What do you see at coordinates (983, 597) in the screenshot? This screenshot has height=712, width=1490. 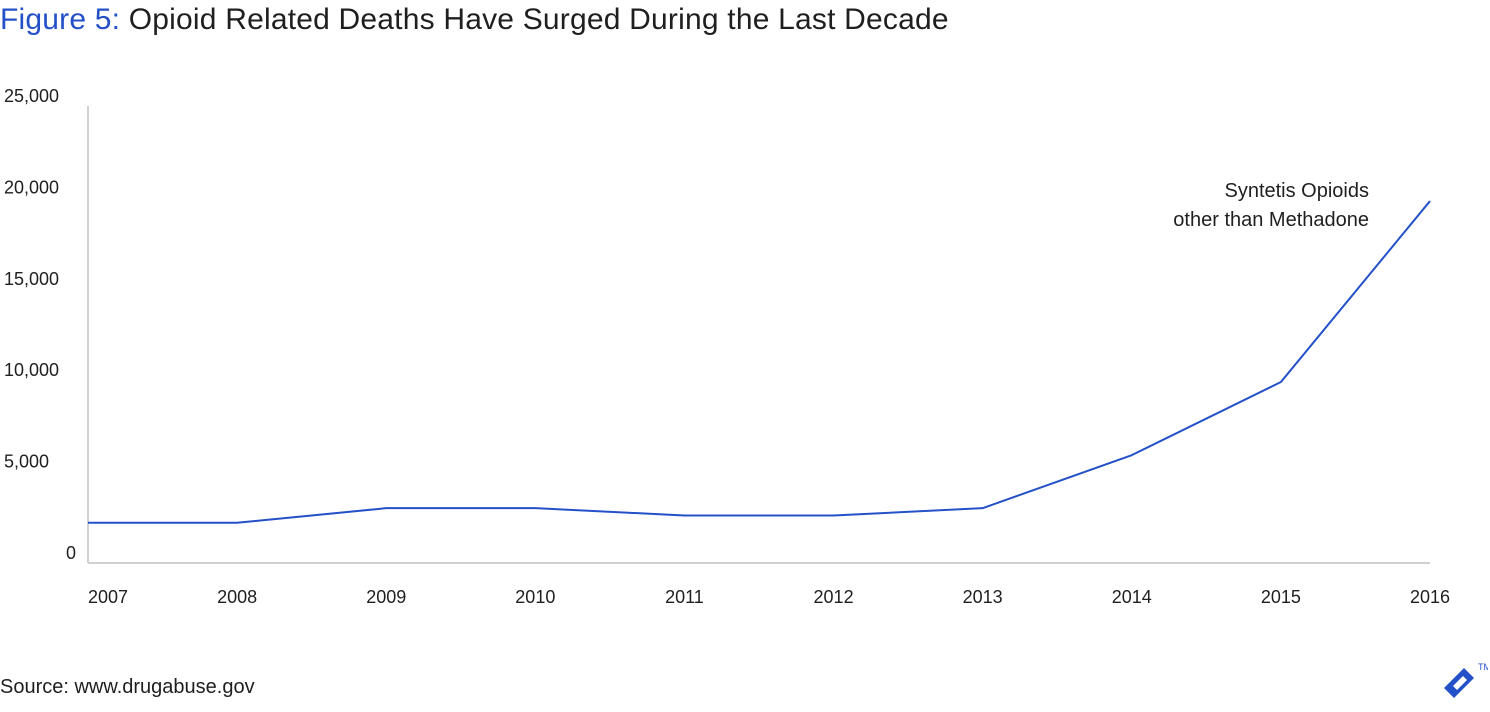 I see `x-tick-label: 2013` at bounding box center [983, 597].